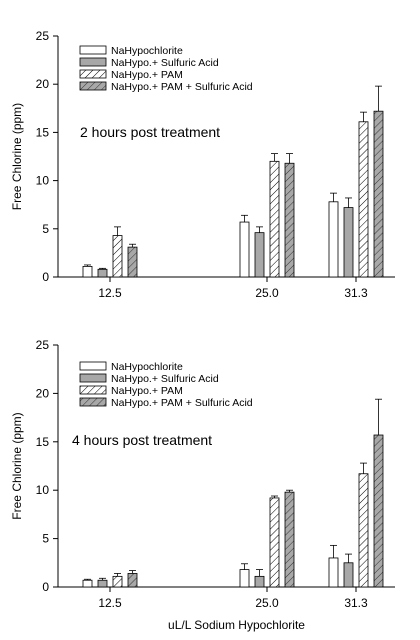  Describe the element at coordinates (236, 625) in the screenshot. I see `x-axis-label: uL/L Sodium Hypochlorite` at that location.